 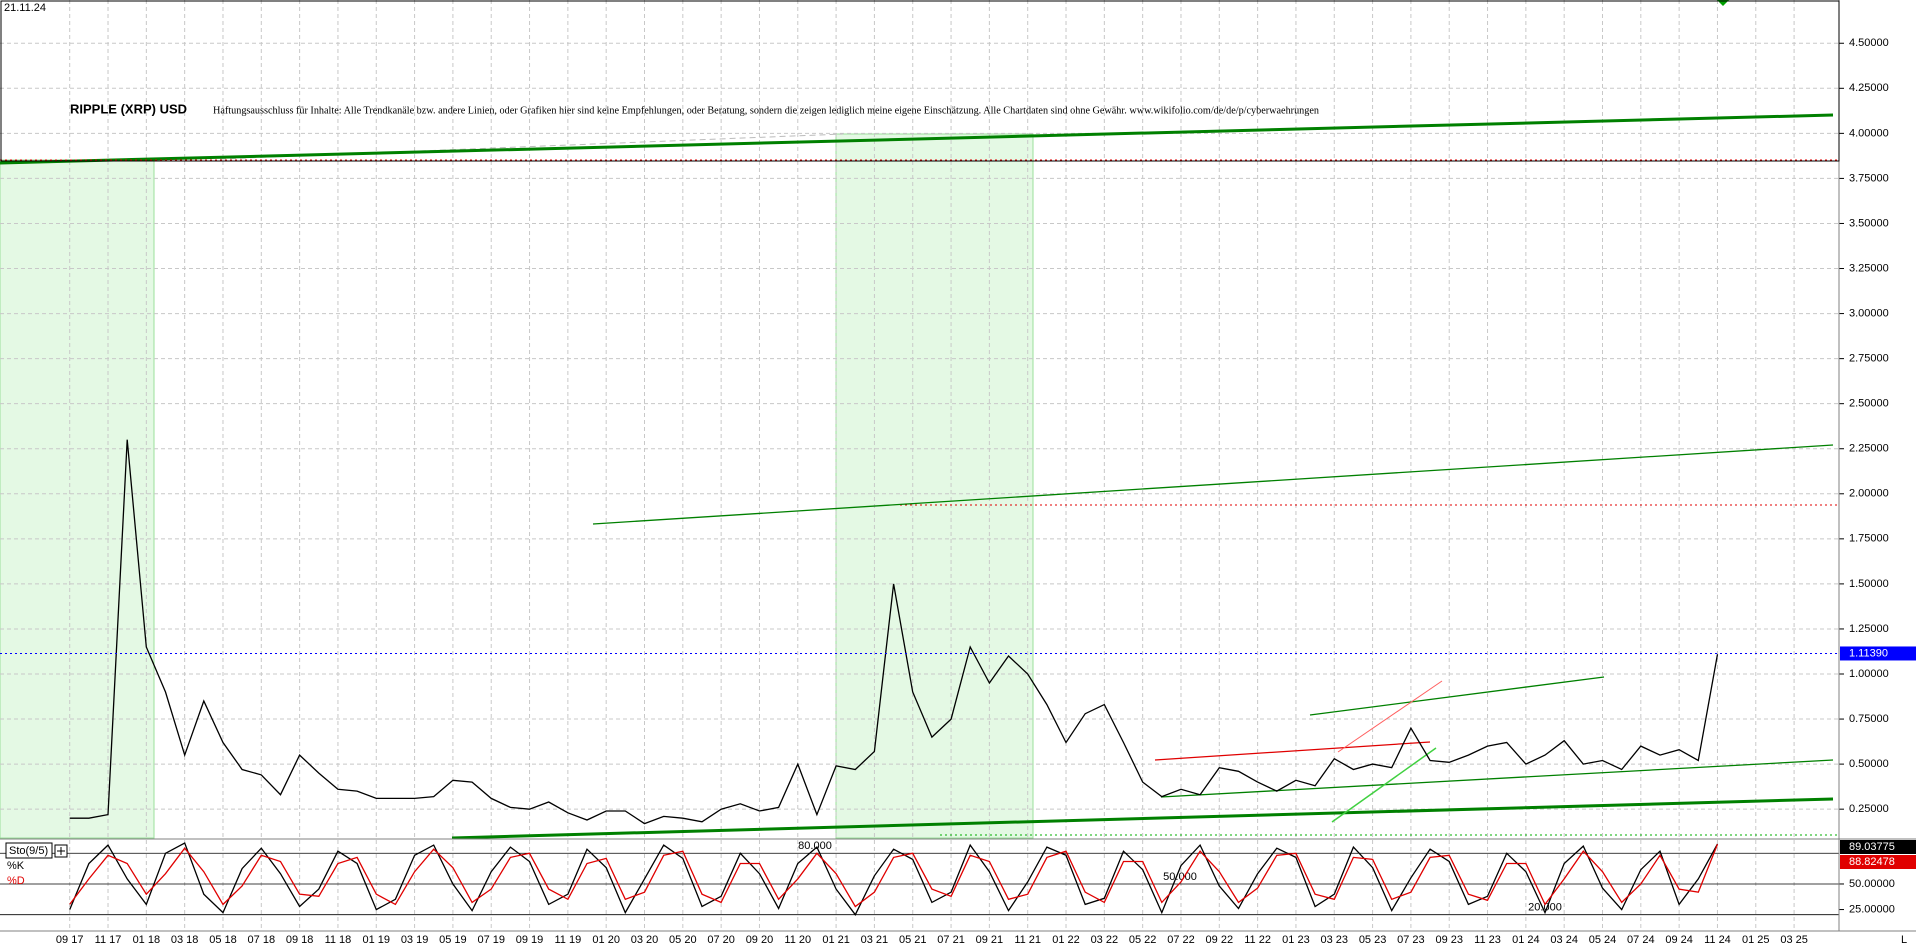 I want to click on level-label: 80.000, so click(x=815, y=846).